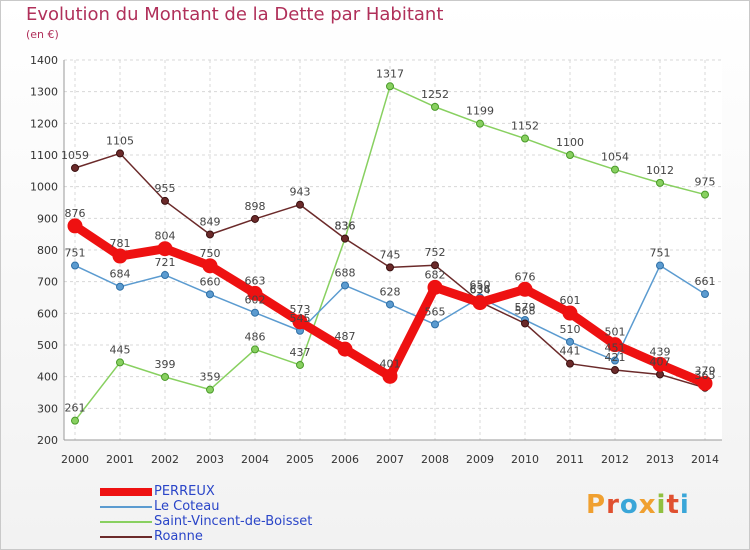  What do you see at coordinates (480, 285) in the screenshot?
I see `data-label: 650` at bounding box center [480, 285].